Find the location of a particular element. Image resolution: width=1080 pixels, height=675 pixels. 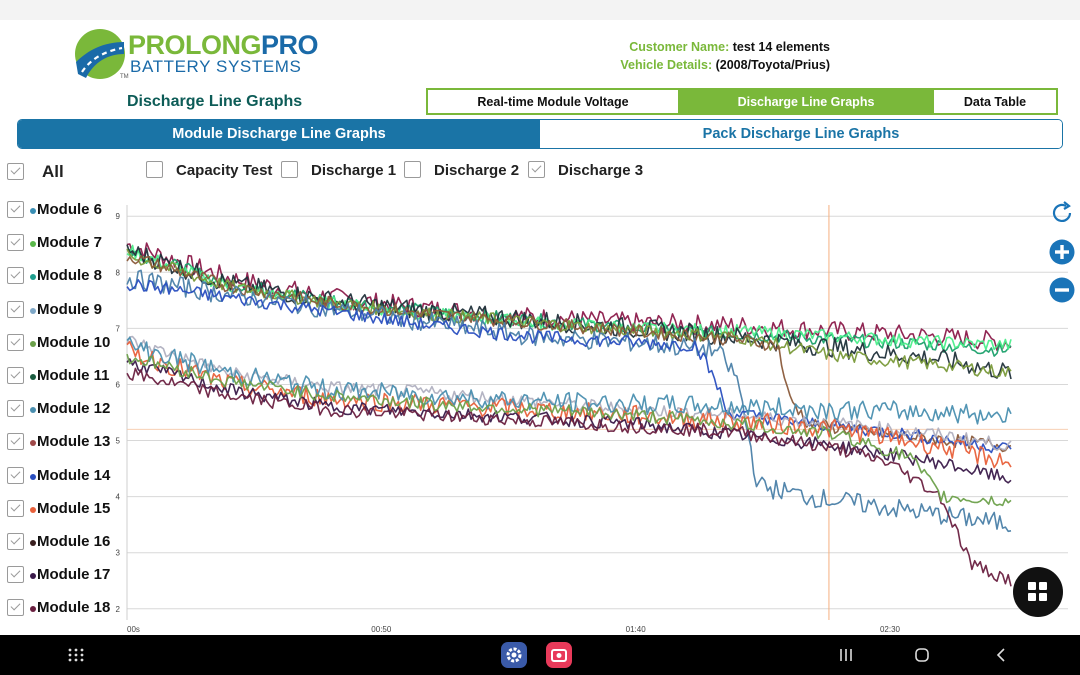

screen-recorder-app-icon is located at coordinates (559, 655).